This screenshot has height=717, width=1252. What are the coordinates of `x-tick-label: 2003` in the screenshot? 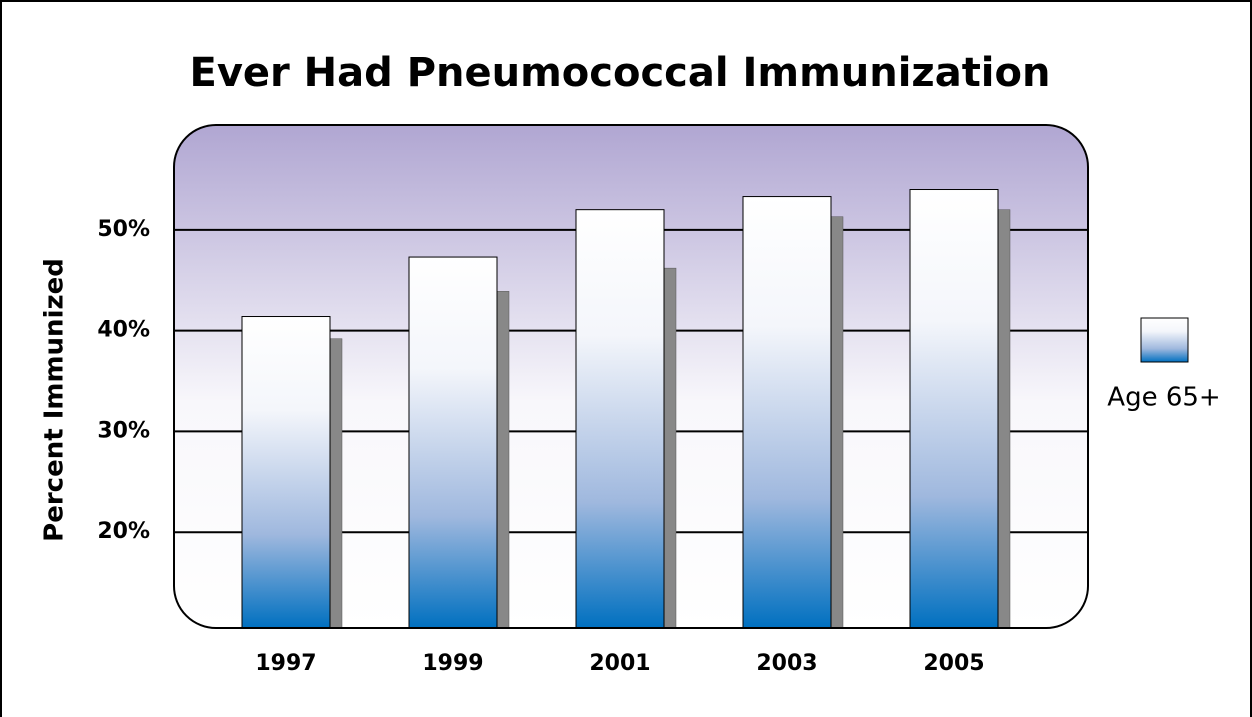 It's located at (786, 663).